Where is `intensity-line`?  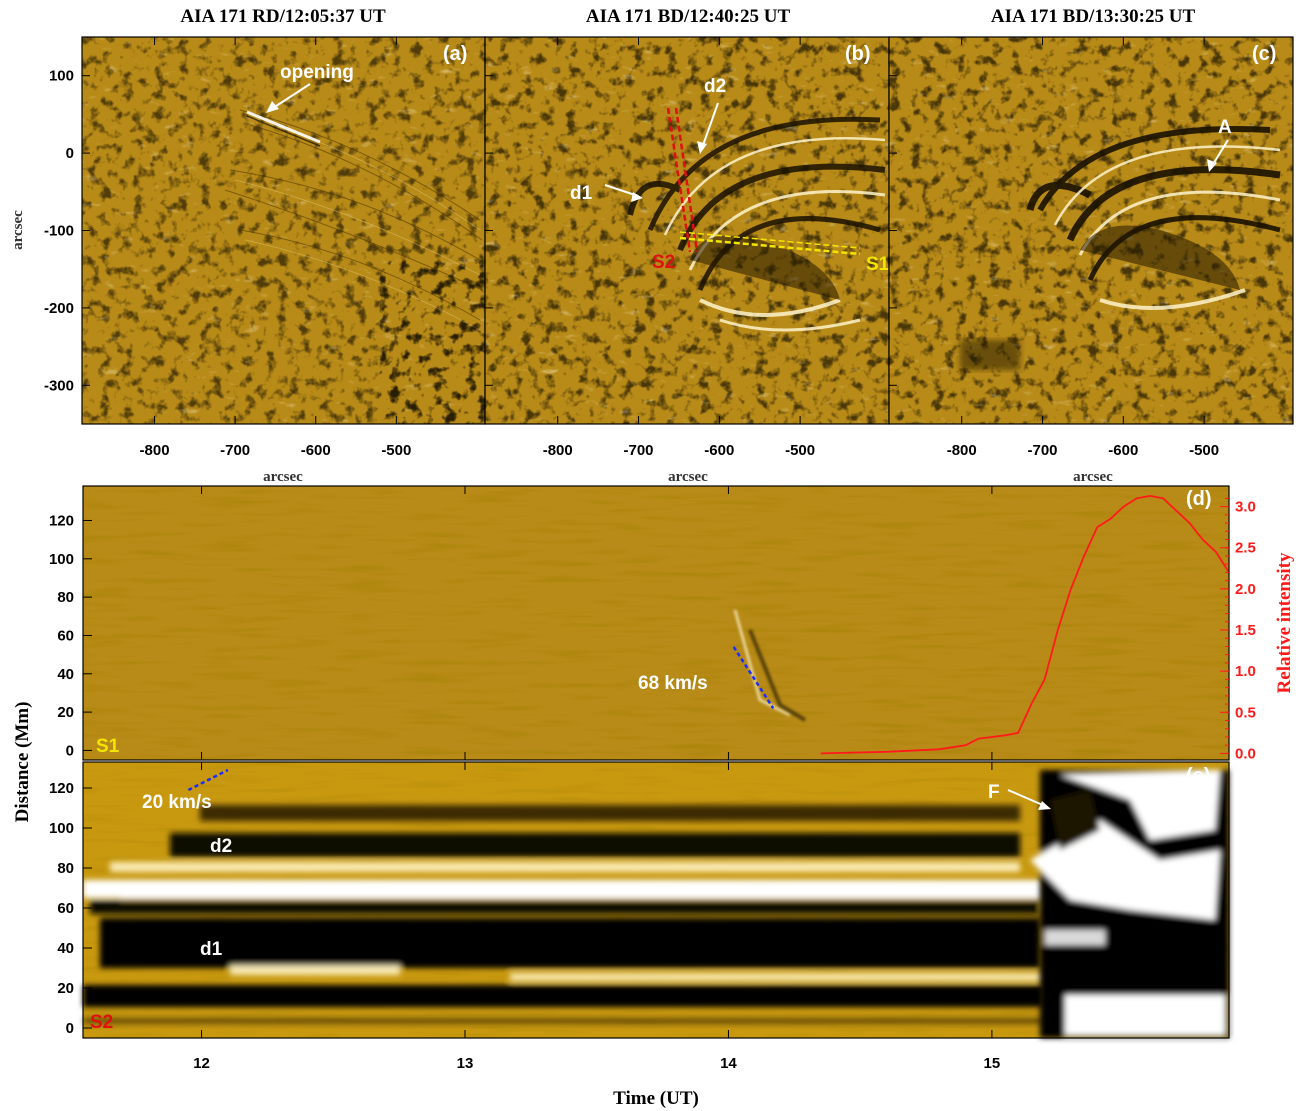
intensity-line is located at coordinates (1025, 624).